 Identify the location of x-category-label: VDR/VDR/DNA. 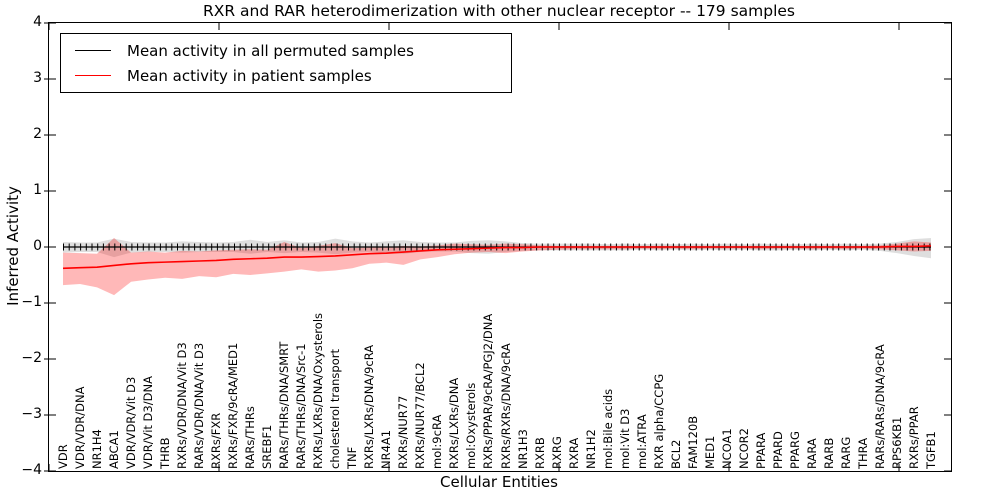
(80, 428).